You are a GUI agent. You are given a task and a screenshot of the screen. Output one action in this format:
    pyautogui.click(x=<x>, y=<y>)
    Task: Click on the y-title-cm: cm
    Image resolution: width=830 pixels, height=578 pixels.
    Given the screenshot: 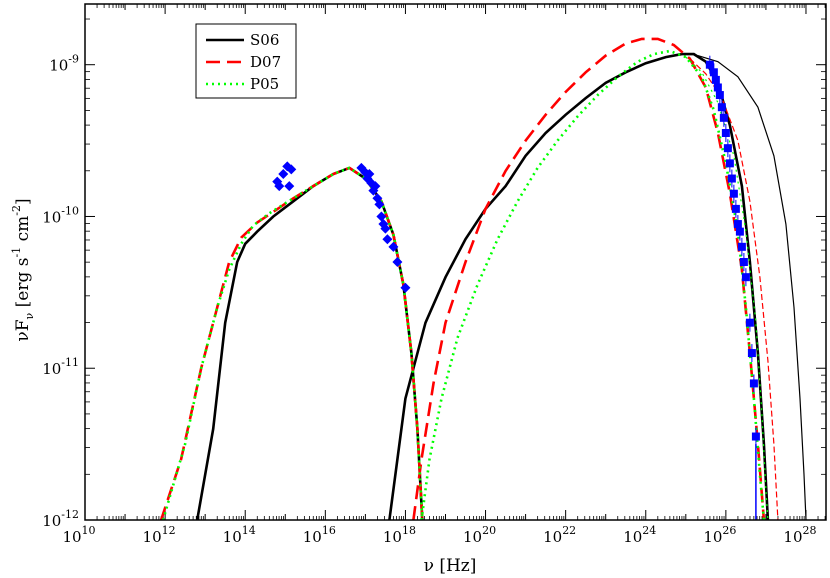 What is the action you would take?
    pyautogui.click(x=23, y=231)
    